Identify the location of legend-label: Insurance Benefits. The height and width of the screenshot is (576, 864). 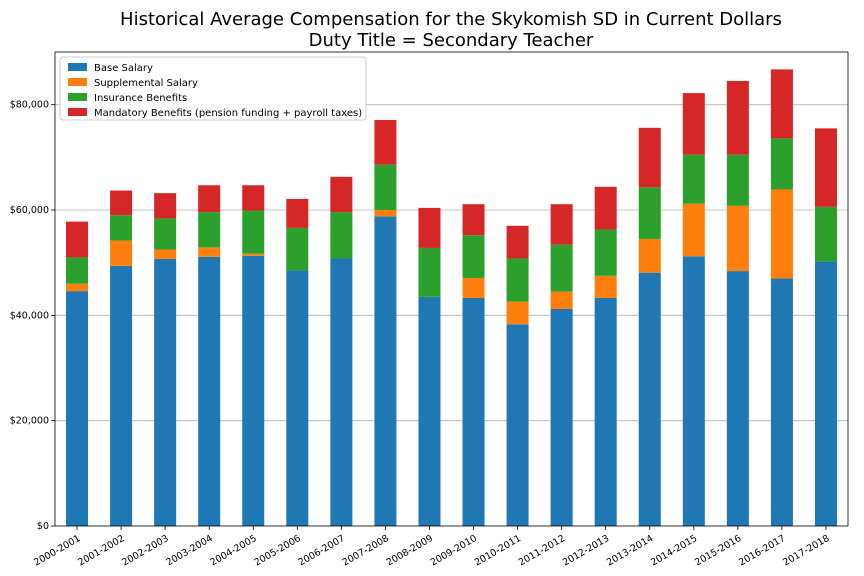
(140, 98).